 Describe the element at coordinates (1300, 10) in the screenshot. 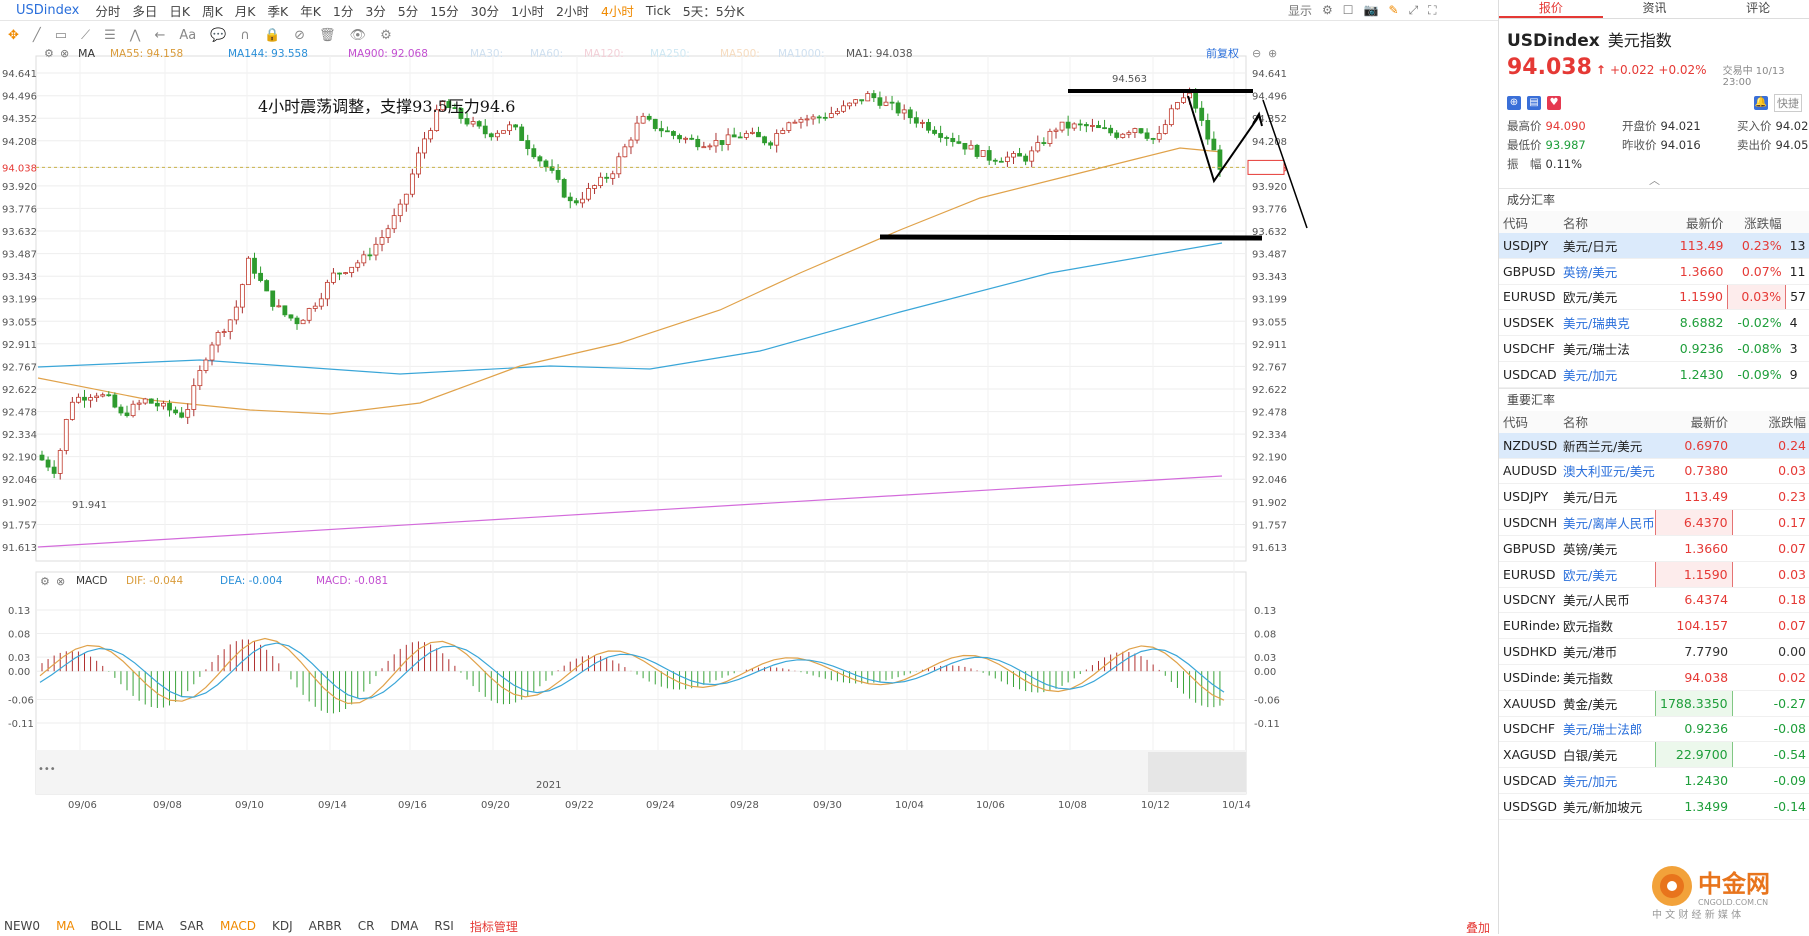

I see `display-menu: 显示` at that location.